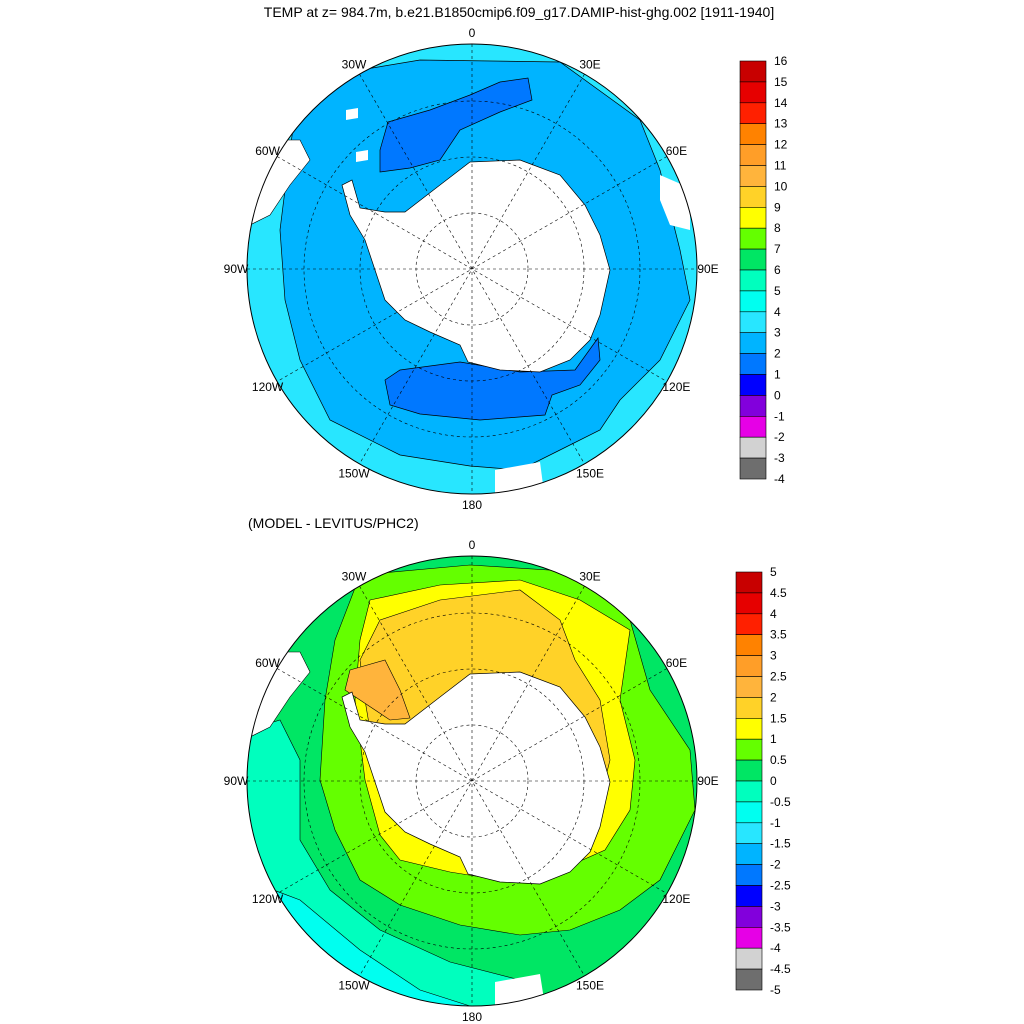 This screenshot has width=1024, height=1024. What do you see at coordinates (781, 186) in the screenshot?
I see `top-colorbar-label-6: 10` at bounding box center [781, 186].